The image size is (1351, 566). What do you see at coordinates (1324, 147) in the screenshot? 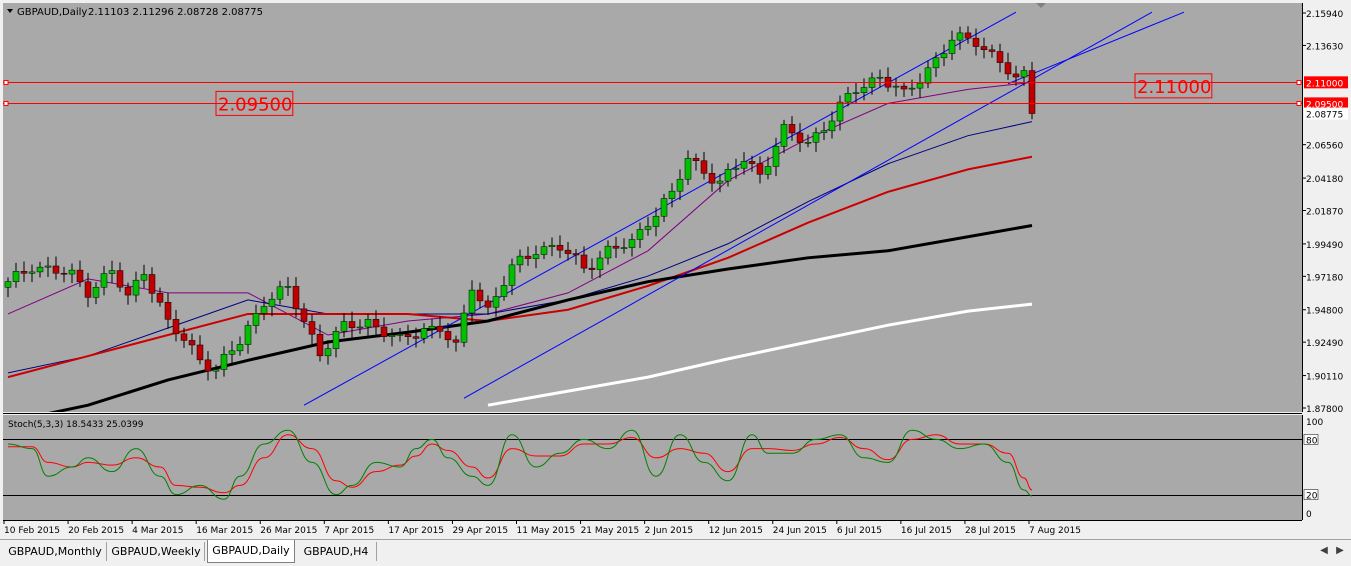
I see `price-tick-label: 2.06560` at bounding box center [1324, 147].